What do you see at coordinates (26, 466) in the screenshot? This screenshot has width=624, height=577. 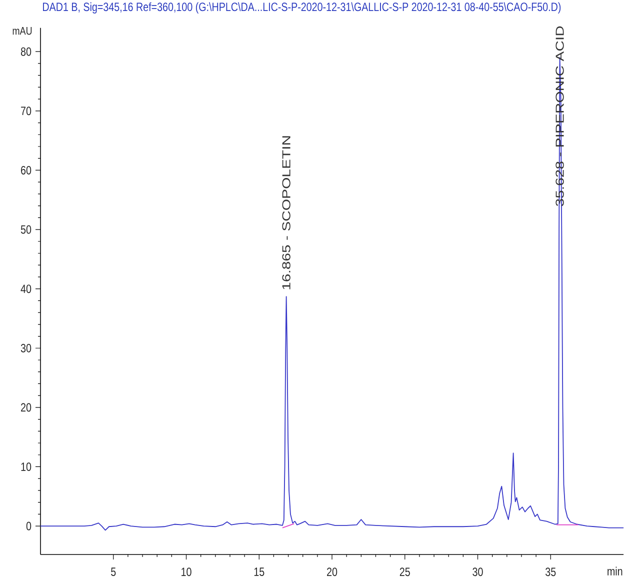 I see `y-tick-label: 10` at bounding box center [26, 466].